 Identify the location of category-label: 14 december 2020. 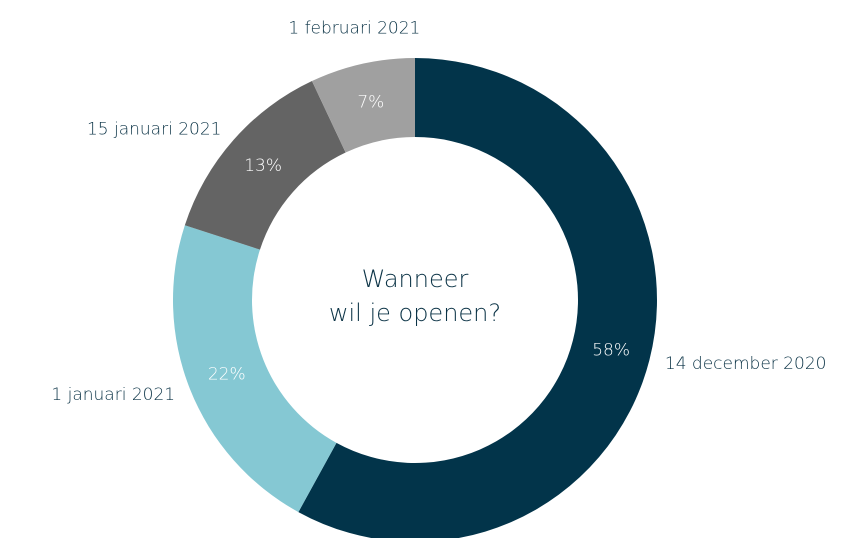
(746, 364).